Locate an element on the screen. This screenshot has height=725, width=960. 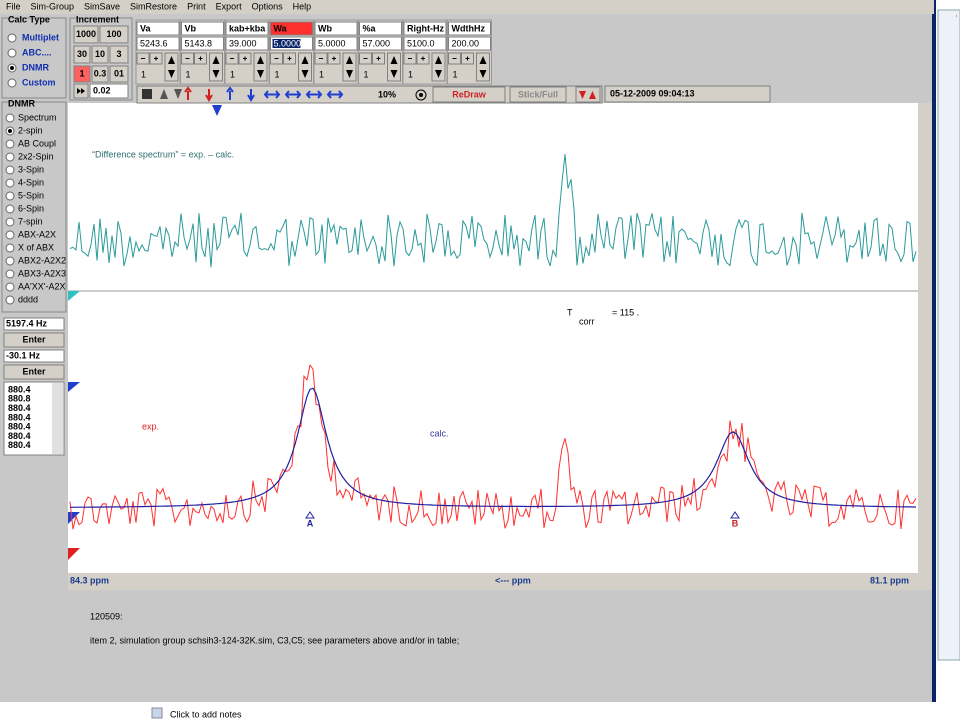
option-label: dddd is located at coordinates (28, 299).